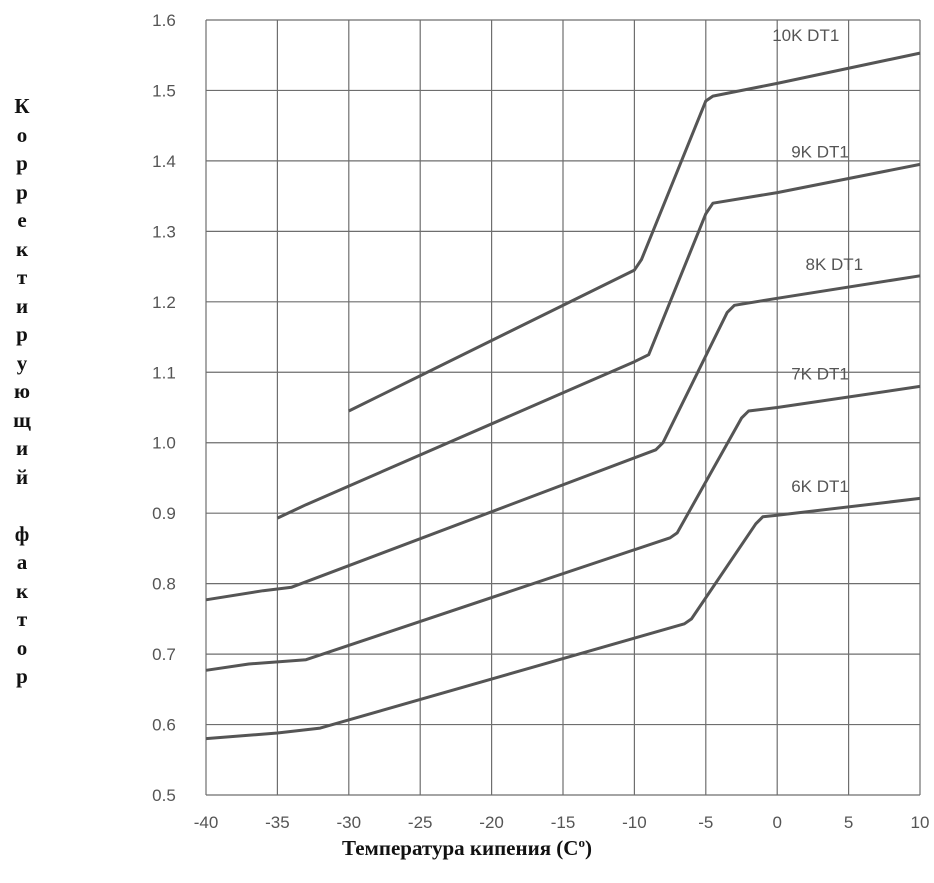  I want to click on x-tick-label: -25, so click(420, 822).